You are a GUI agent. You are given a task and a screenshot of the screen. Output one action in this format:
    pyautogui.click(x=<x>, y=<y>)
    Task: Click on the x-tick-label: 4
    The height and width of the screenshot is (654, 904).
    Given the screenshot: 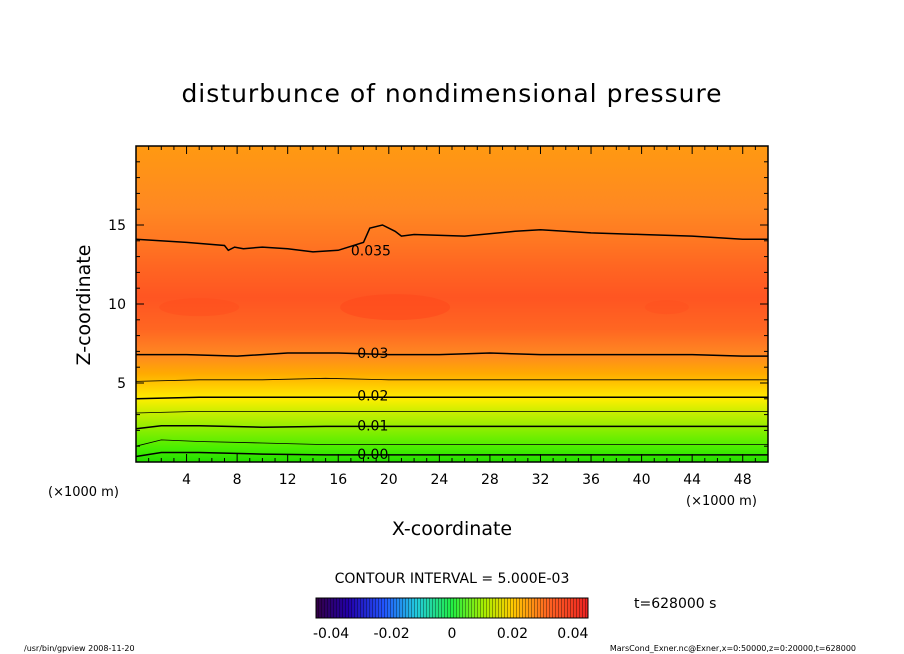 What is the action you would take?
    pyautogui.click(x=186, y=480)
    